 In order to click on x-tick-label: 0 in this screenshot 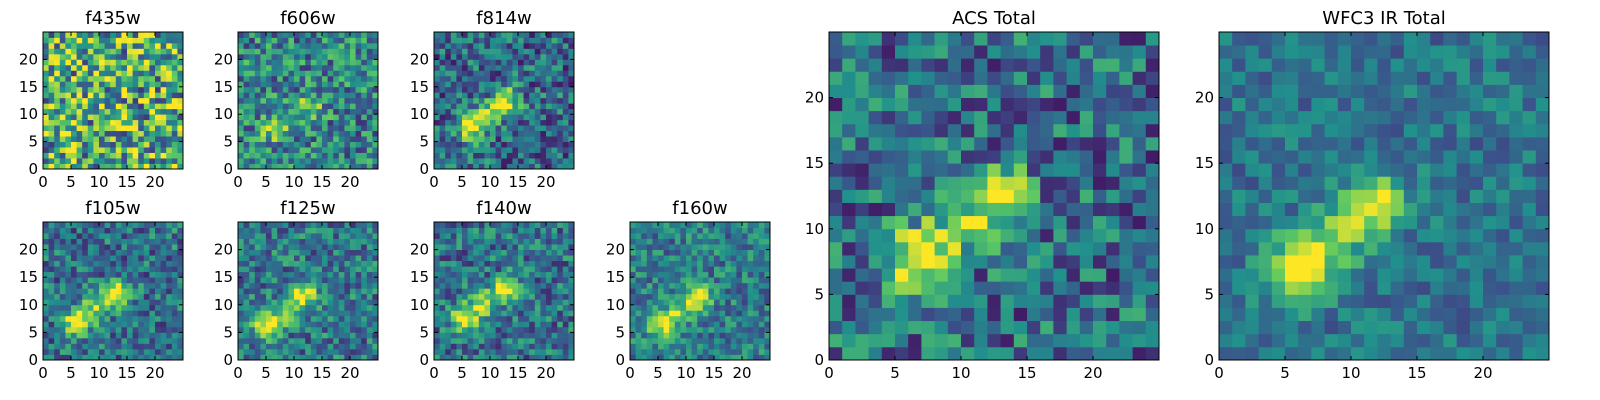, I will do `click(630, 373)`.